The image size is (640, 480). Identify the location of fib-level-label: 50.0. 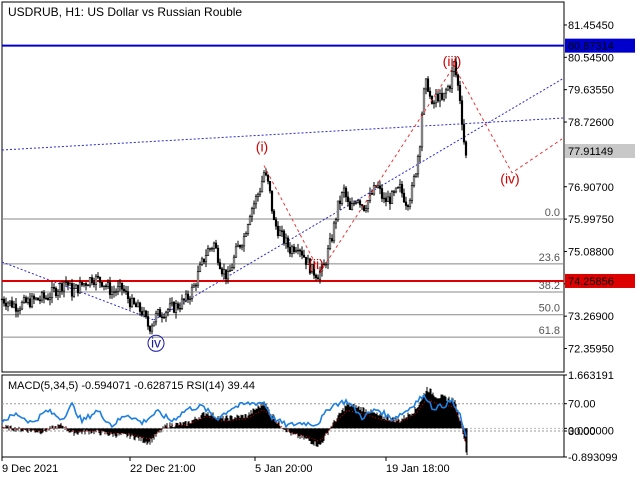
(549, 309).